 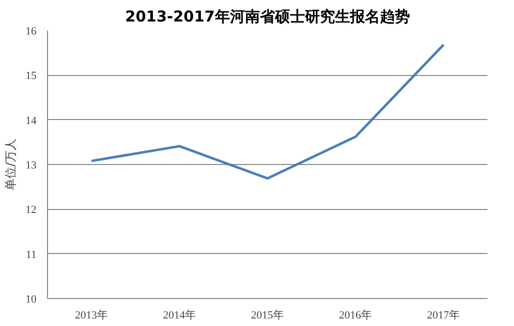 What do you see at coordinates (267, 316) in the screenshot?
I see `x-tick-label: 2015年` at bounding box center [267, 316].